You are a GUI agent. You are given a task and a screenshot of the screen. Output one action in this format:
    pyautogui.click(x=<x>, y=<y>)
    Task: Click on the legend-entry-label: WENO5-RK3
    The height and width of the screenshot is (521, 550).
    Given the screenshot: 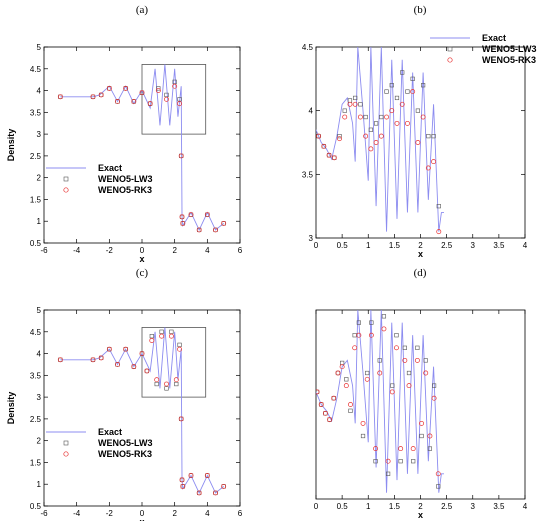 What is the action you would take?
    pyautogui.click(x=509, y=60)
    